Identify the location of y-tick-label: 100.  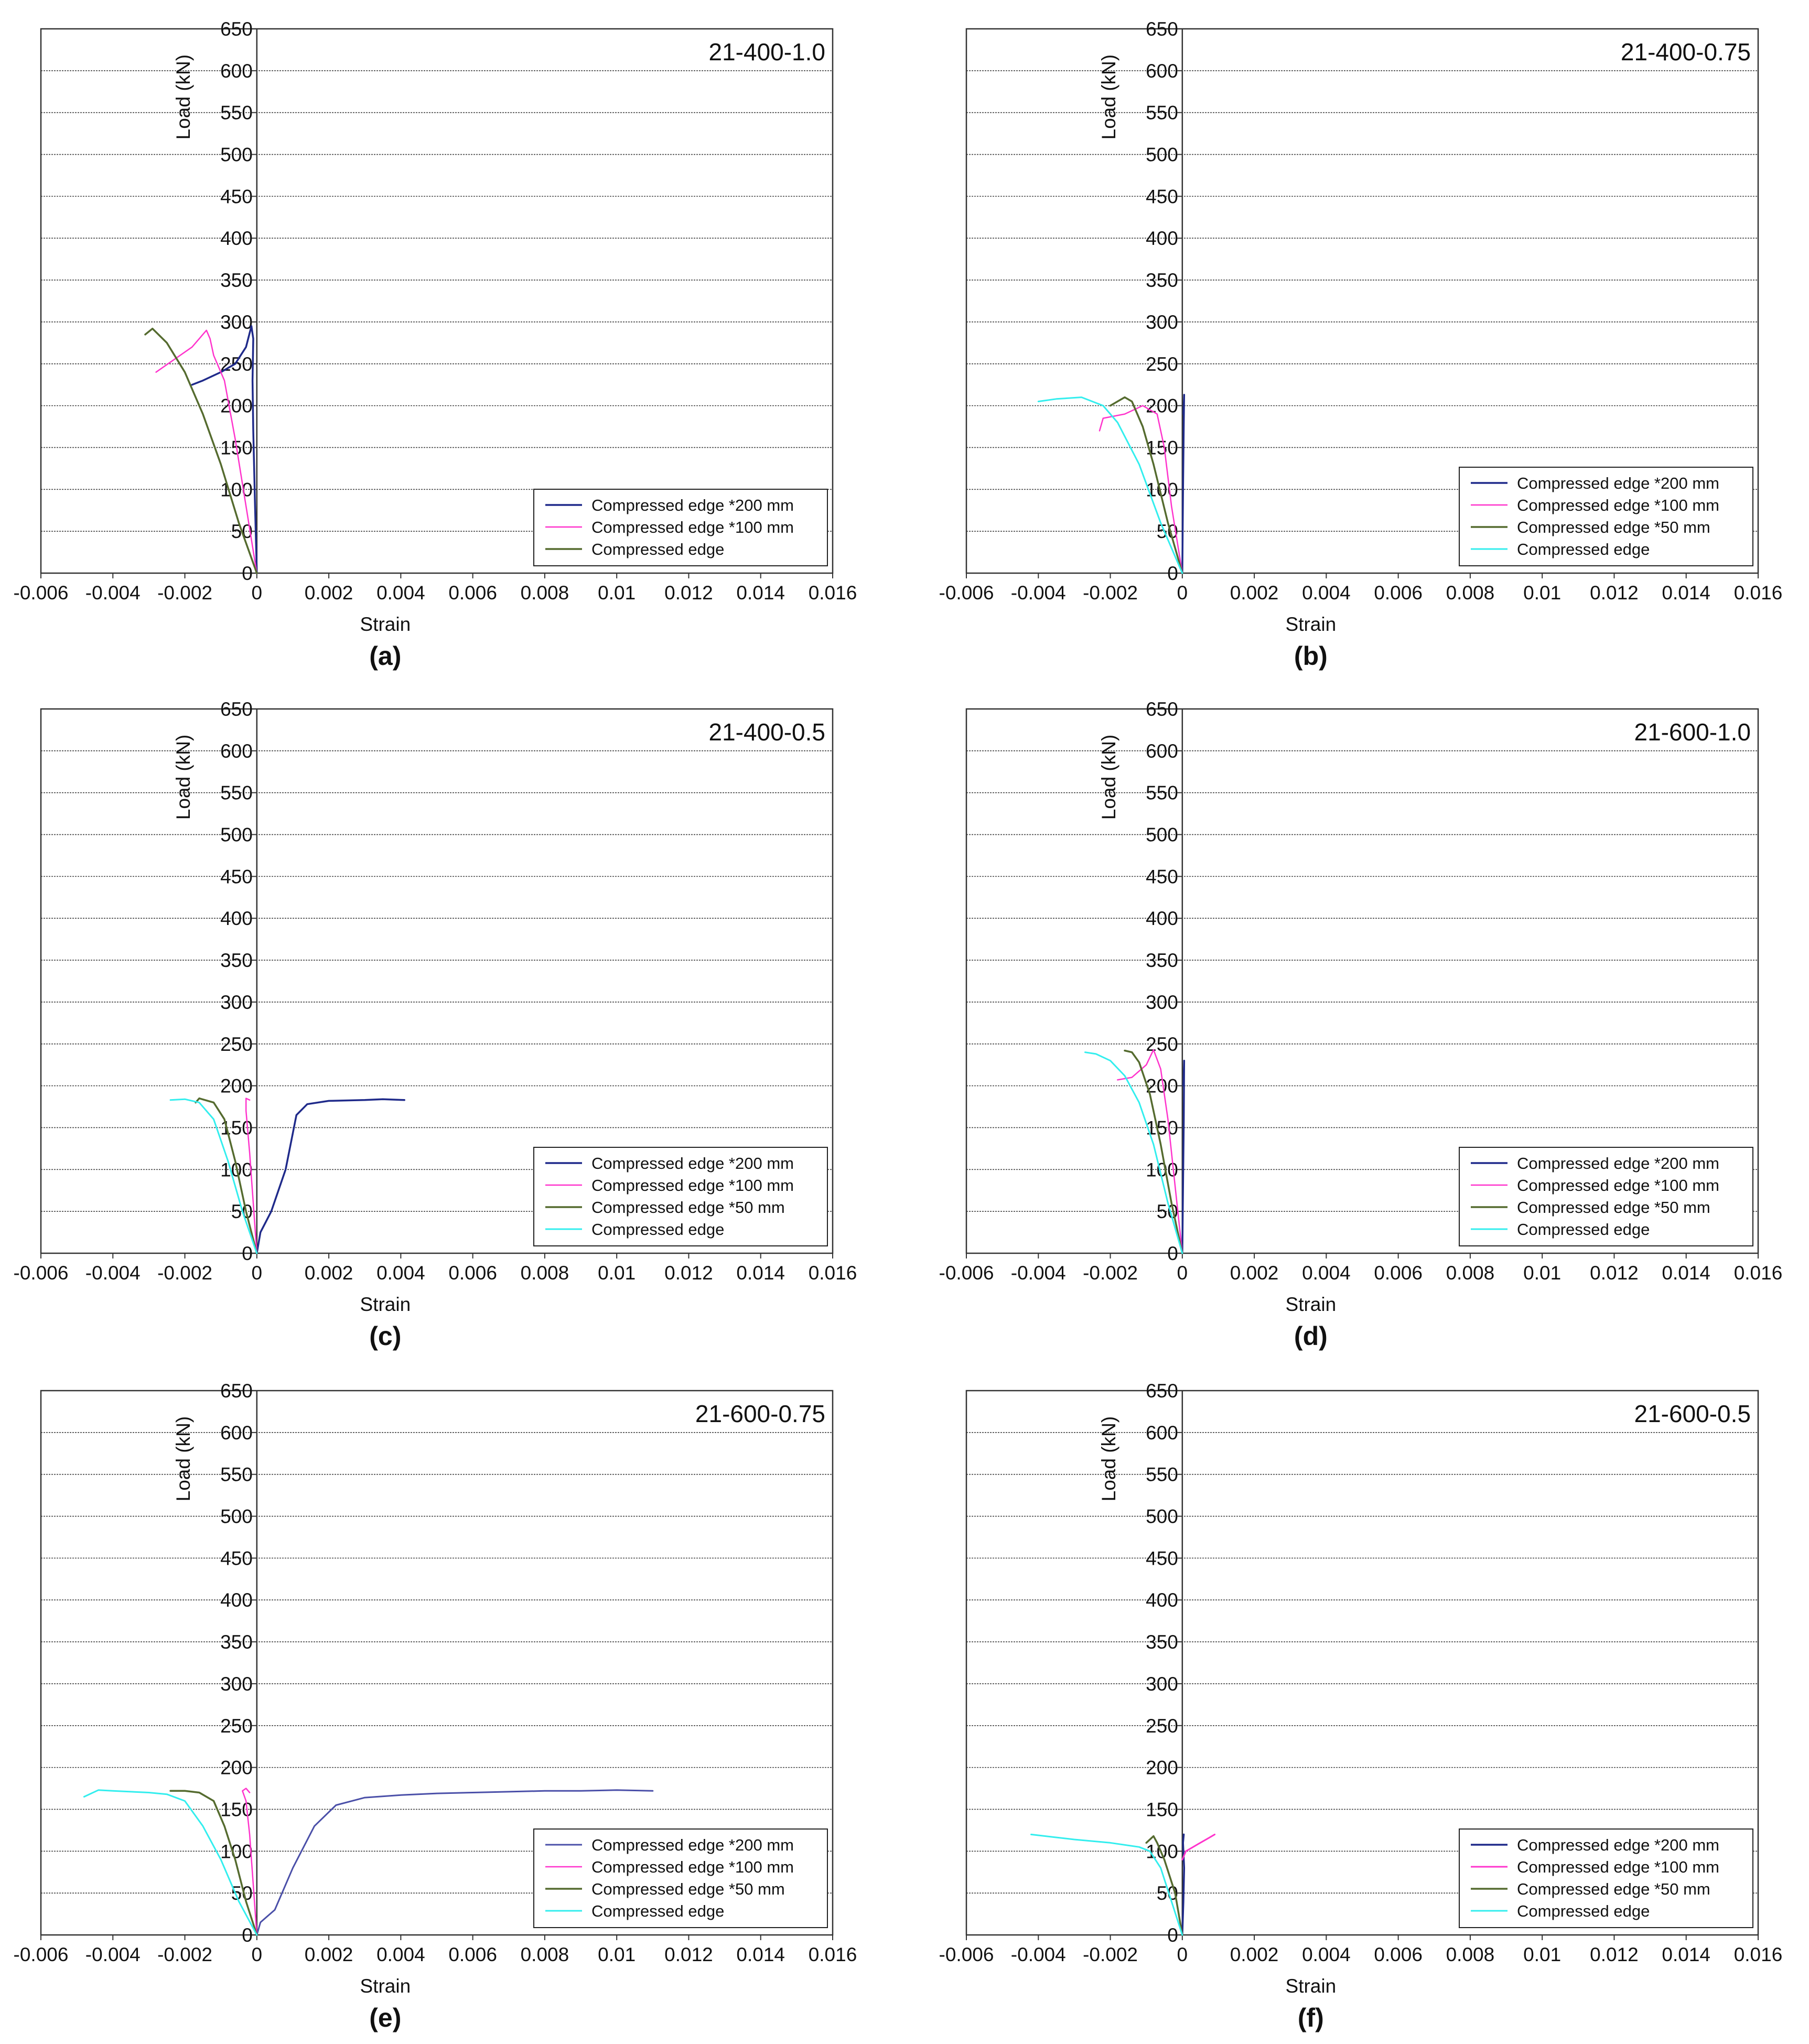
(236, 490).